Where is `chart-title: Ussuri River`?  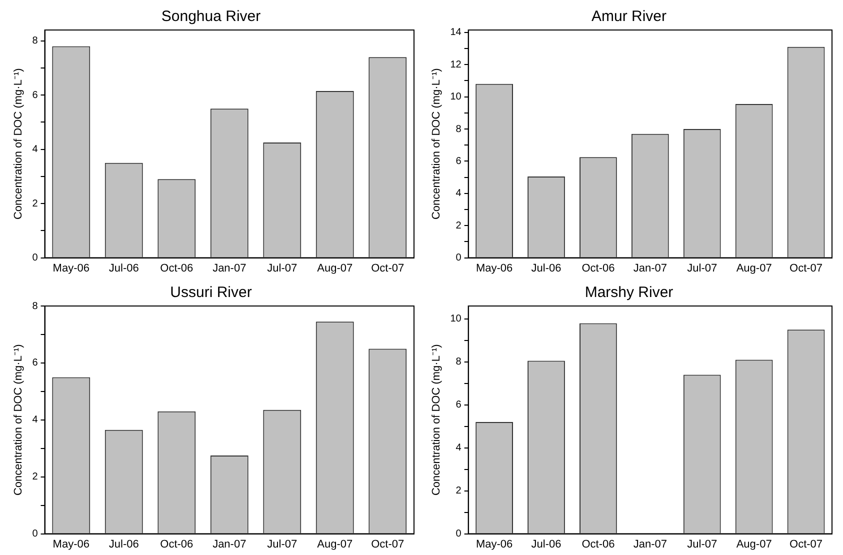
chart-title: Ussuri River is located at coordinates (211, 293).